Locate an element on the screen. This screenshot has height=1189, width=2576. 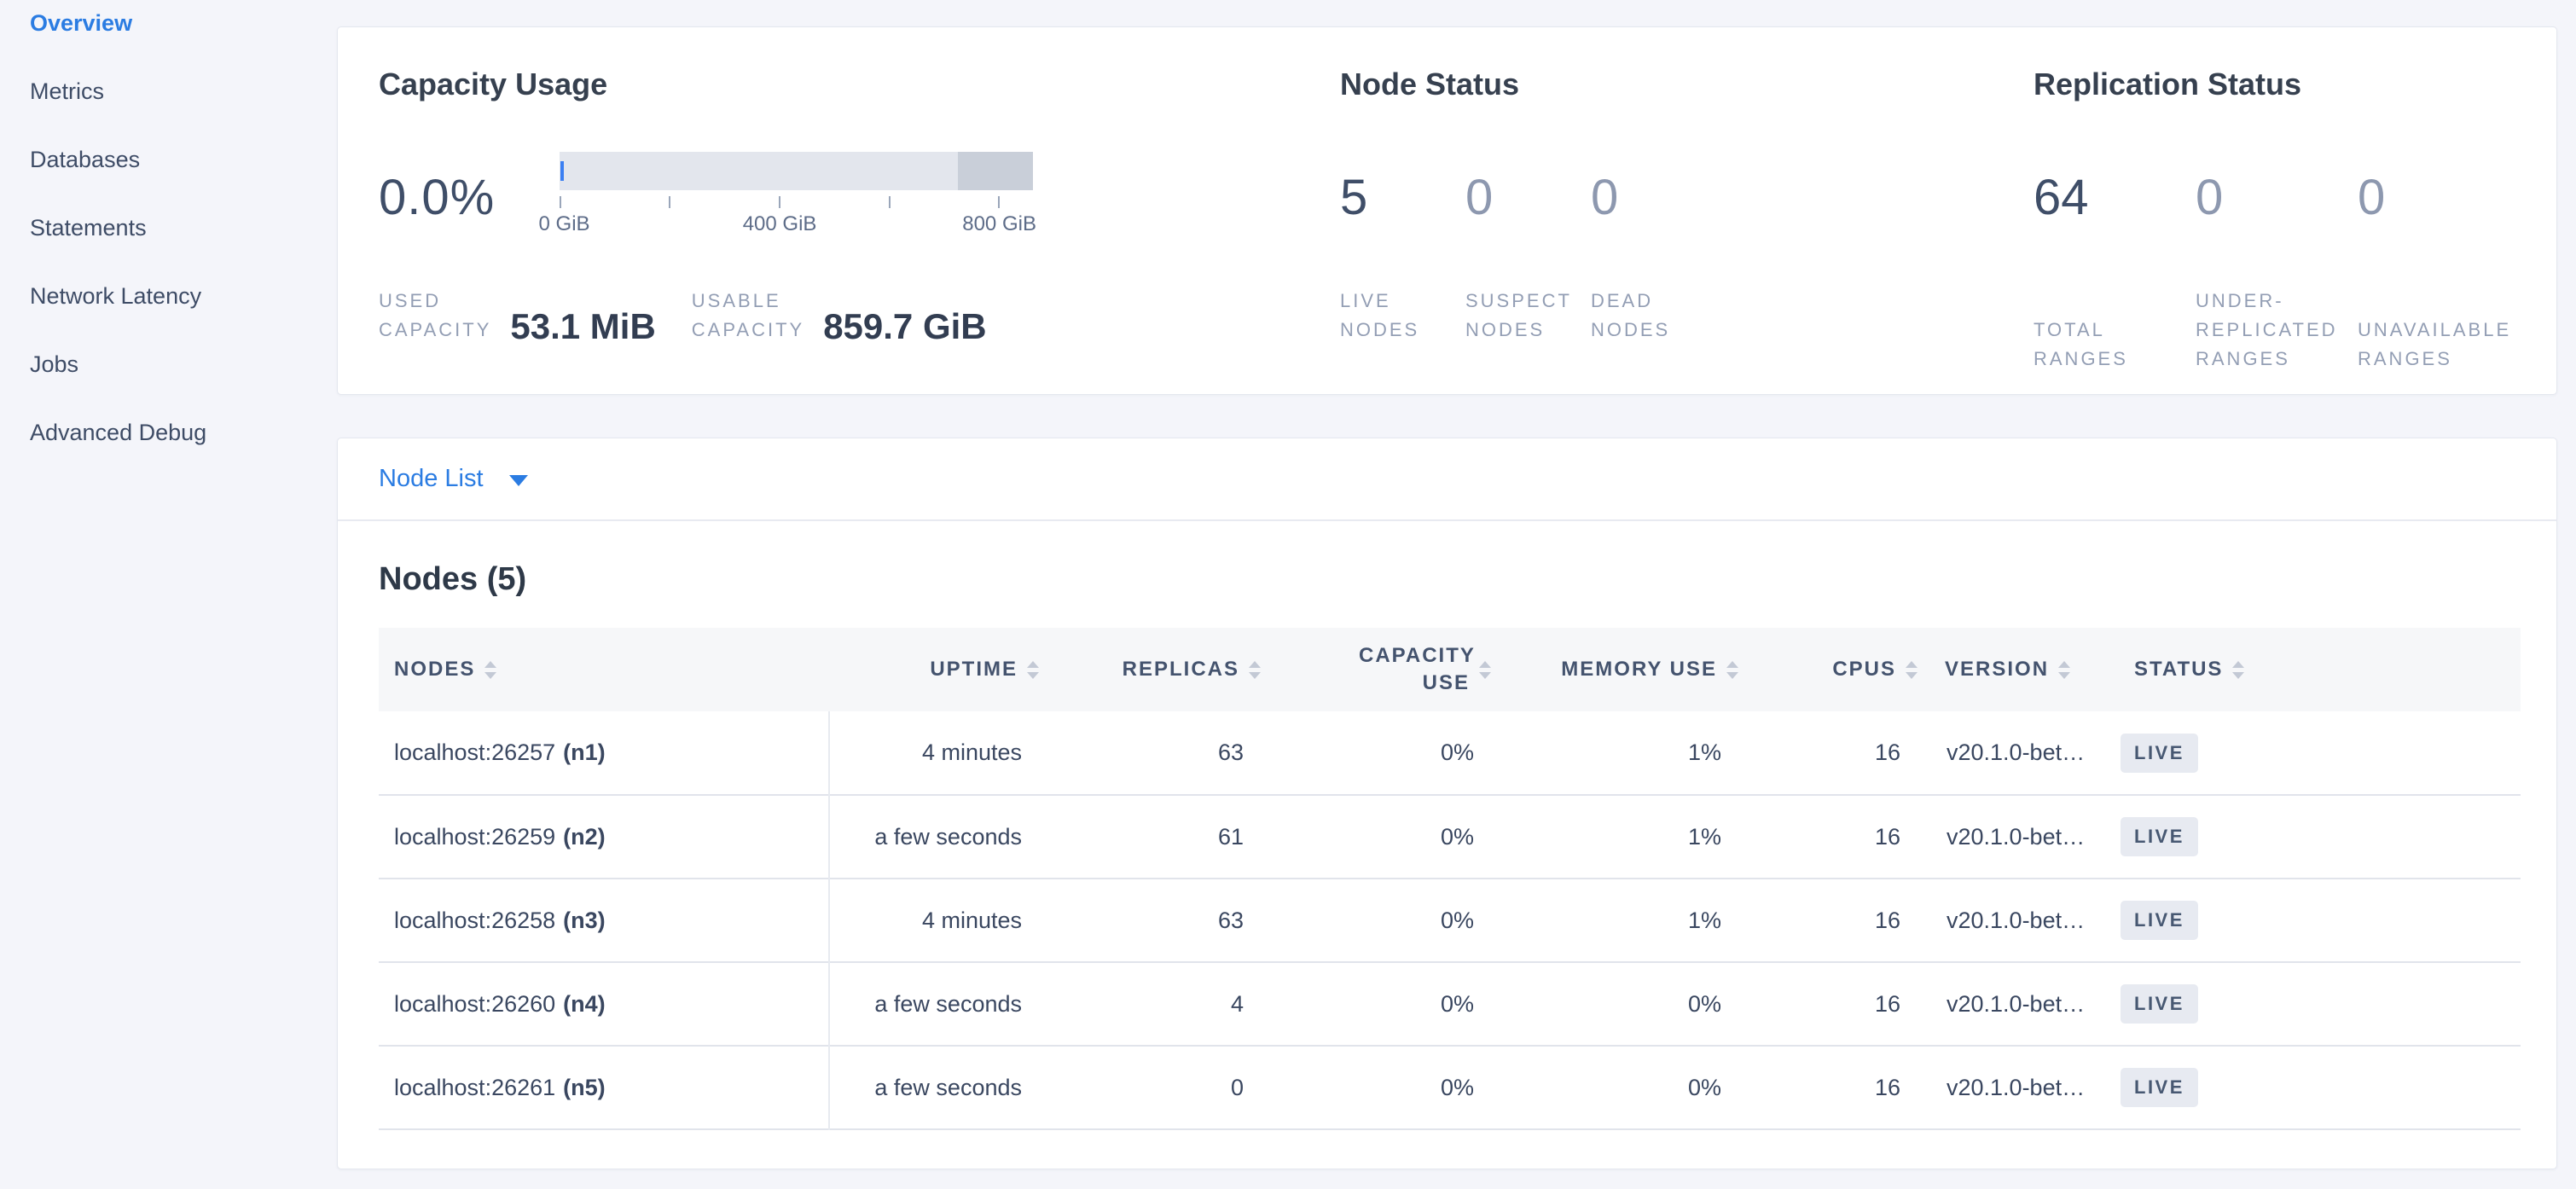
node-address-cell: localhost:26261 (n5) is located at coordinates (604, 1087).